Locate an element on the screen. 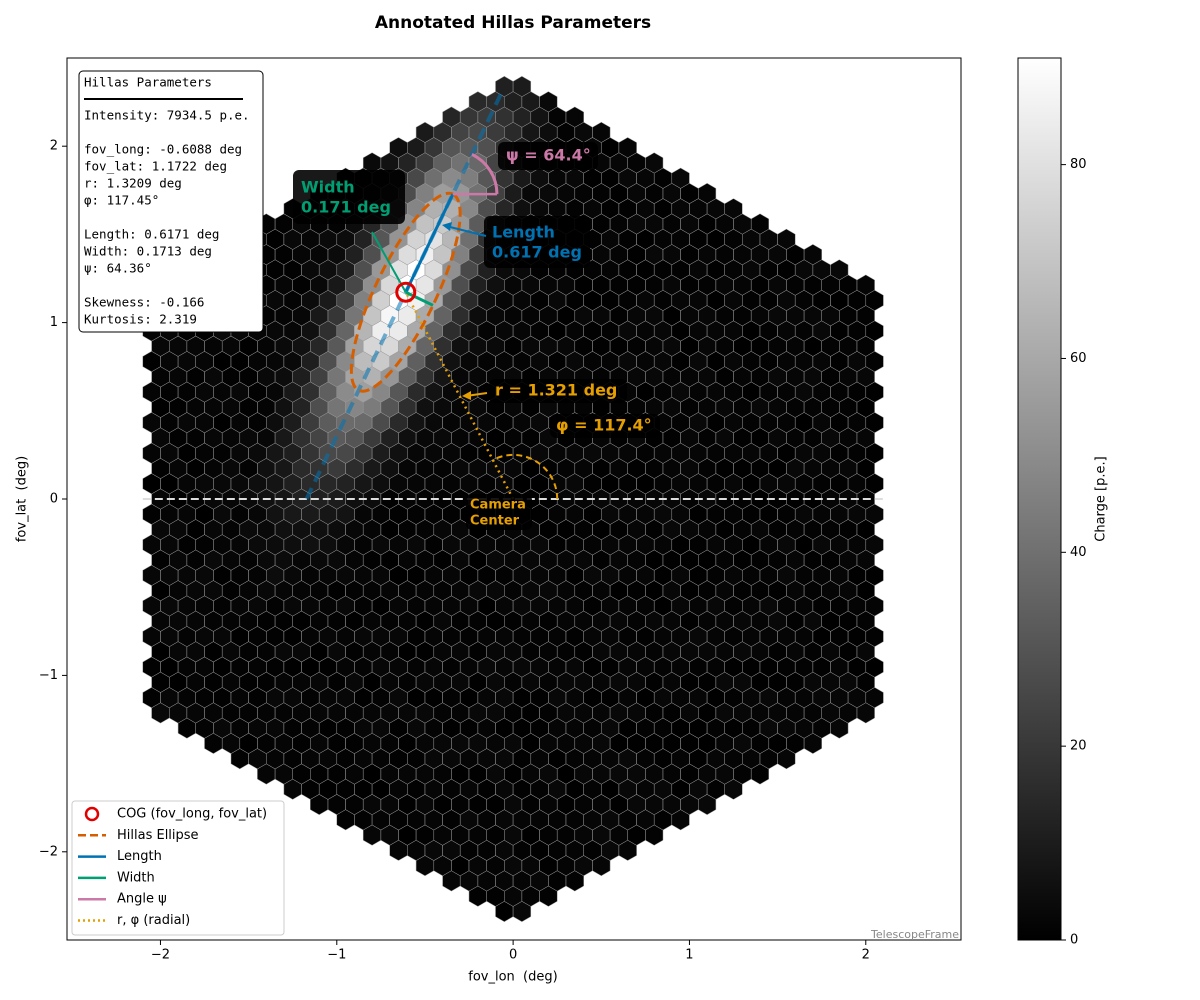 The height and width of the screenshot is (1000, 1200). r-annotation: r = 1.321 deg is located at coordinates (556, 390).